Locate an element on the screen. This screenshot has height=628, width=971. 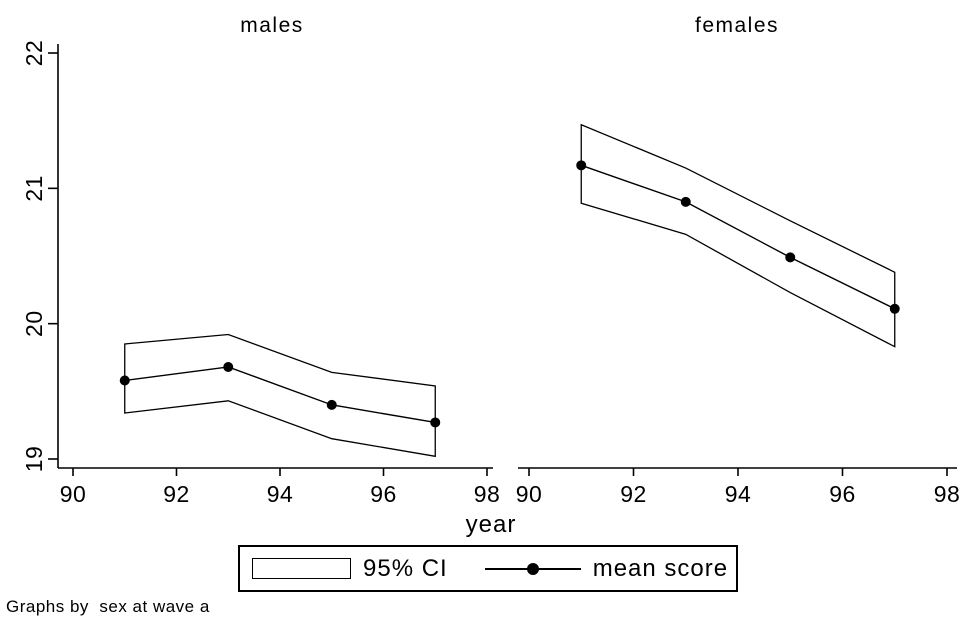
legend-mean-line-sample is located at coordinates (532, 568).